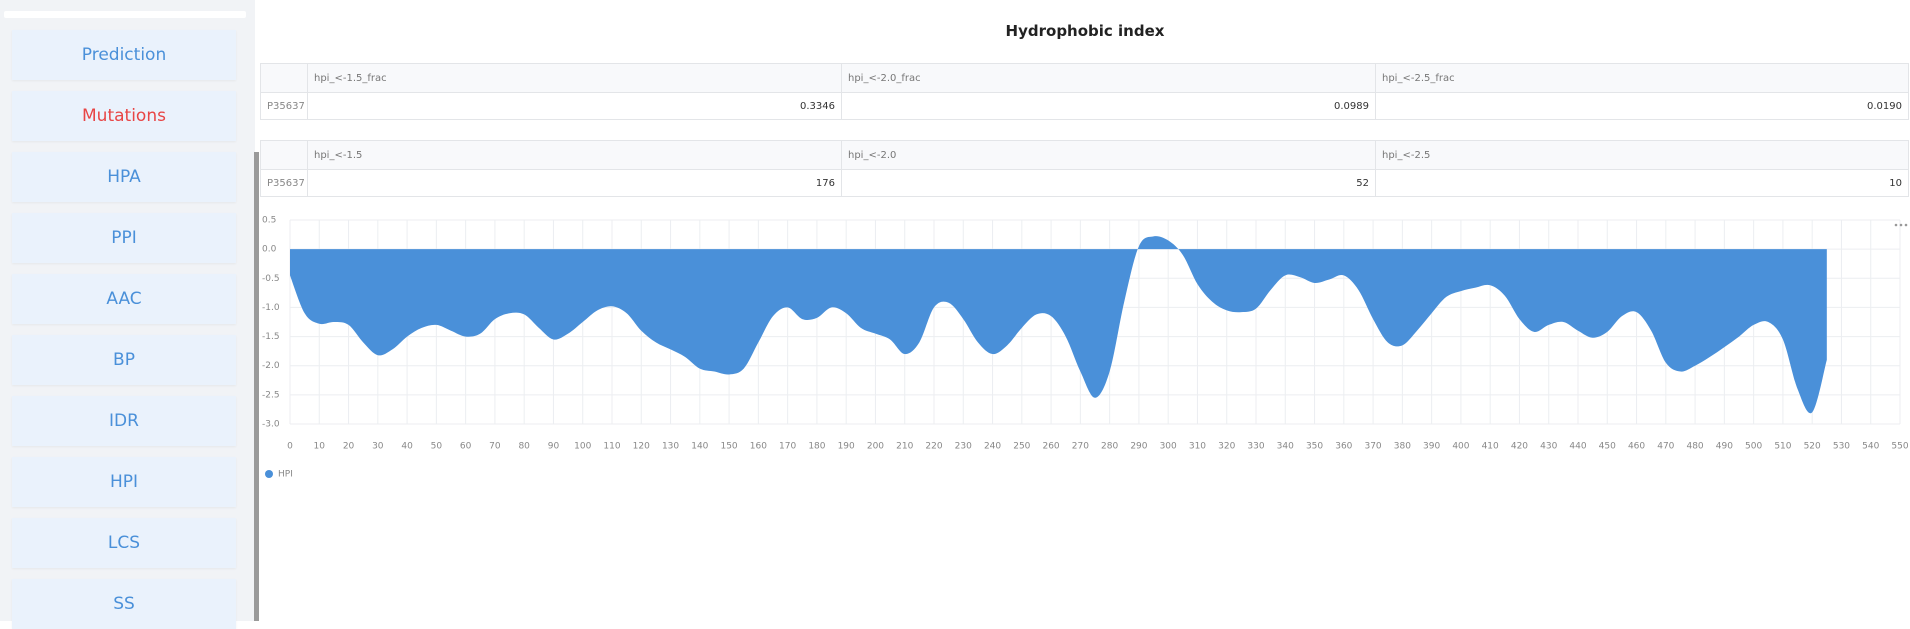 The image size is (1910, 629). What do you see at coordinates (1372, 447) in the screenshot?
I see `x-tick-label: 370` at bounding box center [1372, 447].